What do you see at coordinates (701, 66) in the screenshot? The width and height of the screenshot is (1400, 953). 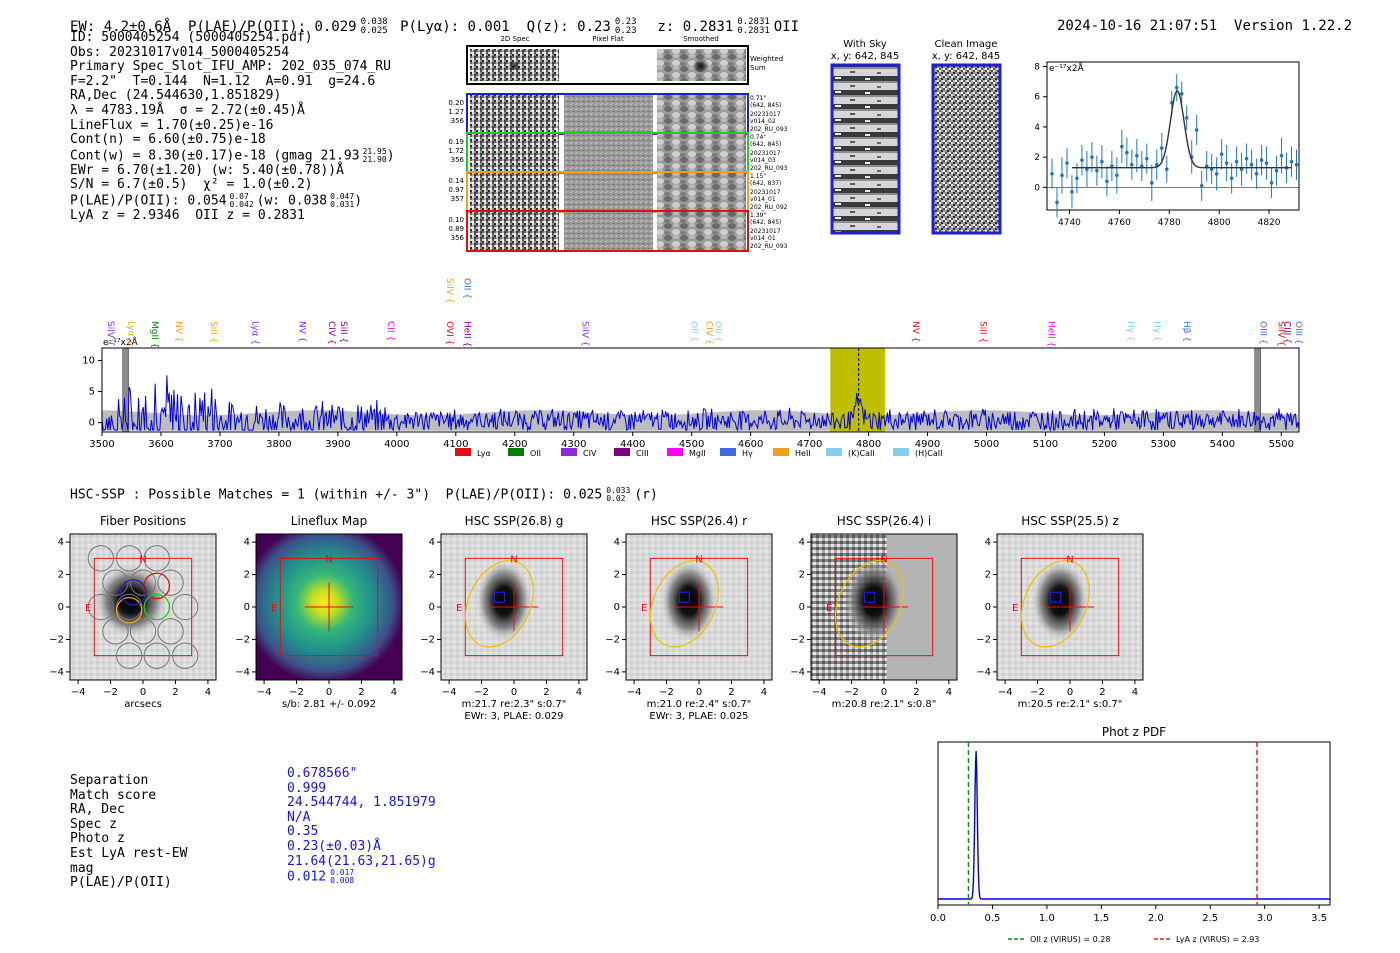 I see `weighted-sum-smooth-blob` at bounding box center [701, 66].